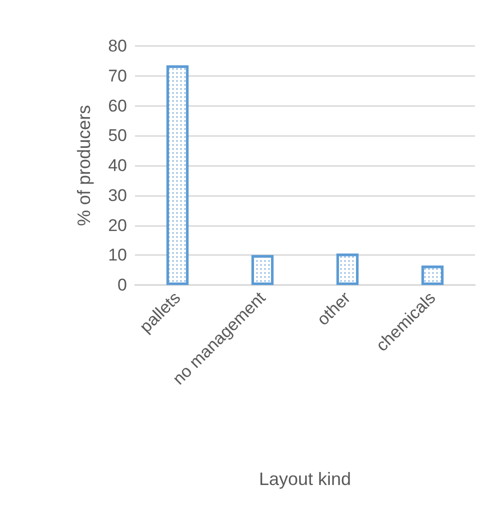  Describe the element at coordinates (117, 165) in the screenshot. I see `y-tick-label: 40` at that location.